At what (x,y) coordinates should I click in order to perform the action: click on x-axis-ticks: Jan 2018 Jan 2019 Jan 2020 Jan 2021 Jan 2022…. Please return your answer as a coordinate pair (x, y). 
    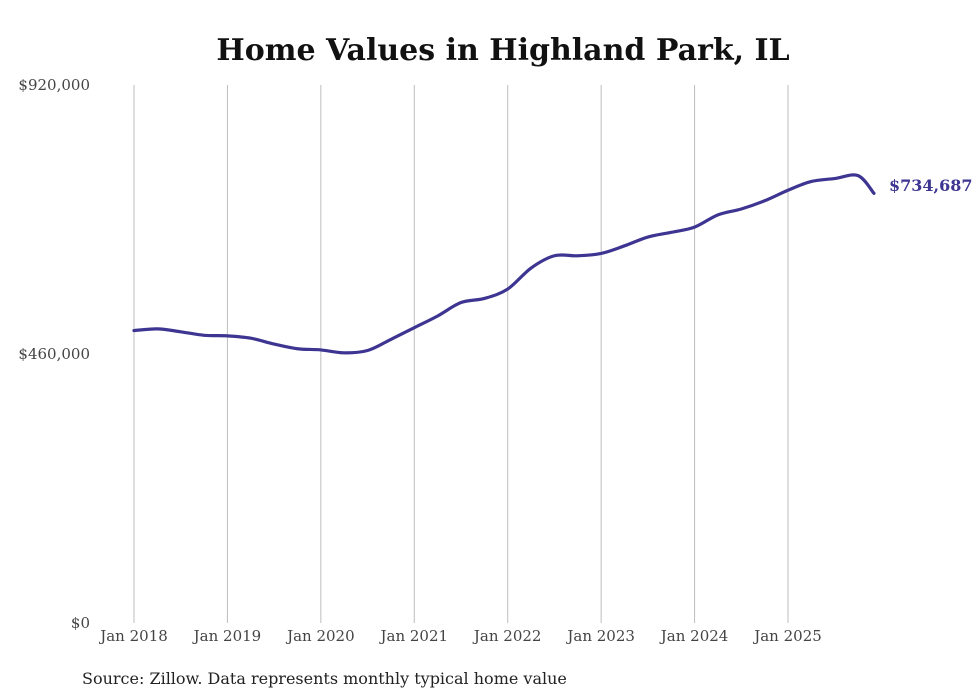
    Looking at the image, I should click on (460, 636).